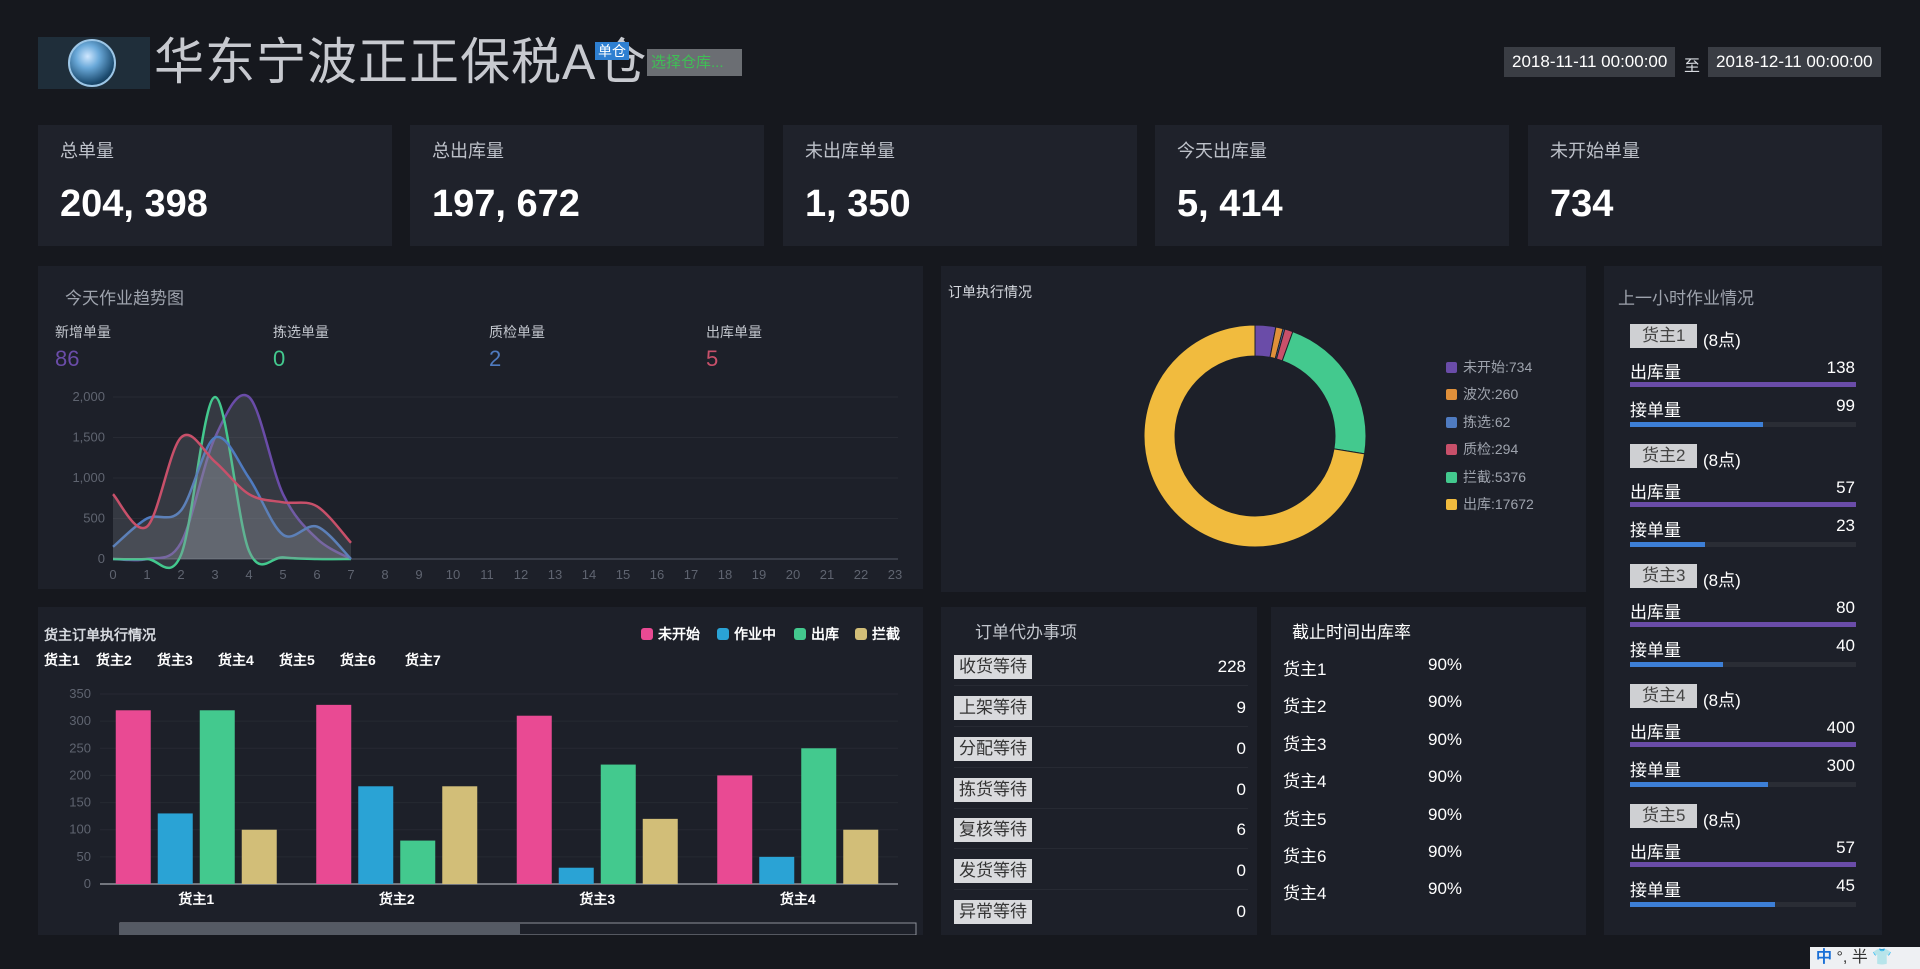  Describe the element at coordinates (358, 660) in the screenshot. I see `owner-filter-item: 货主6` at that location.